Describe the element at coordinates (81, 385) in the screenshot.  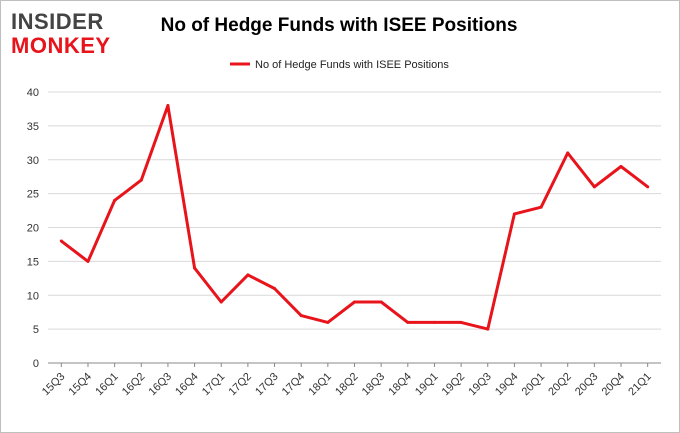
I see `x-tick-label: 15Q4` at that location.